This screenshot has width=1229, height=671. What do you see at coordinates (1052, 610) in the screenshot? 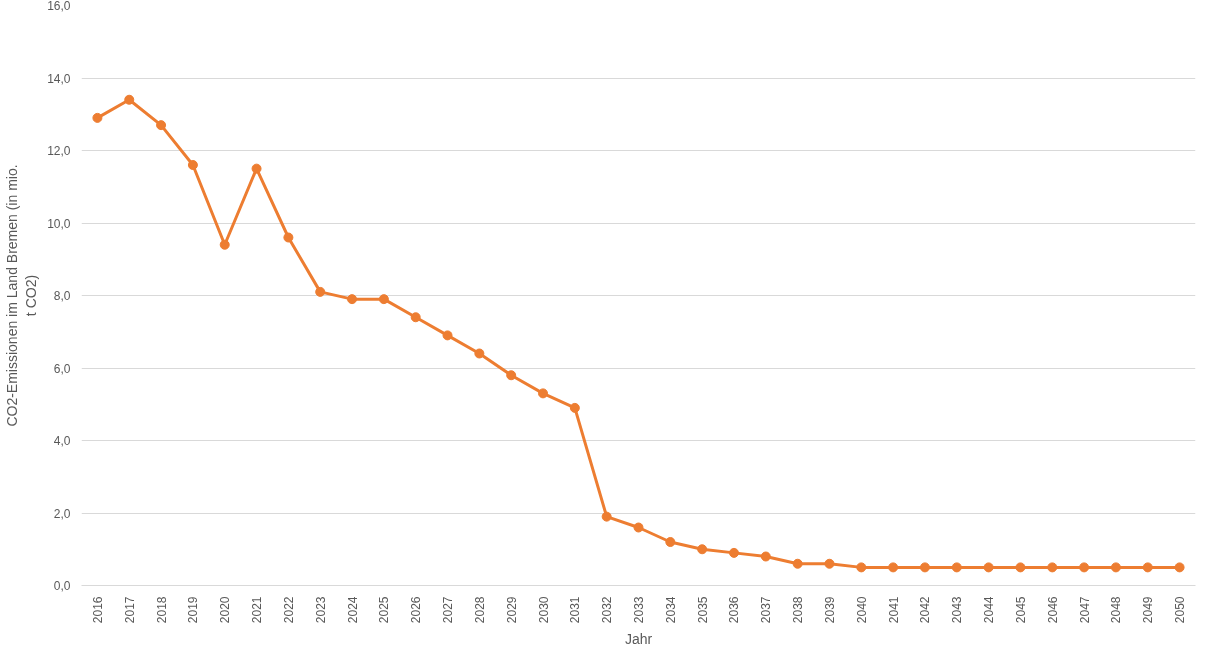
I see `x-tick-label: 2046` at bounding box center [1052, 610].